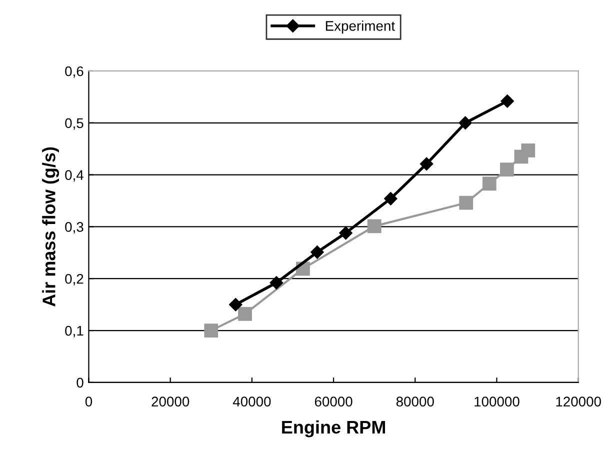  Describe the element at coordinates (333, 429) in the screenshot. I see `x-axis-title: Engine RPM` at that location.